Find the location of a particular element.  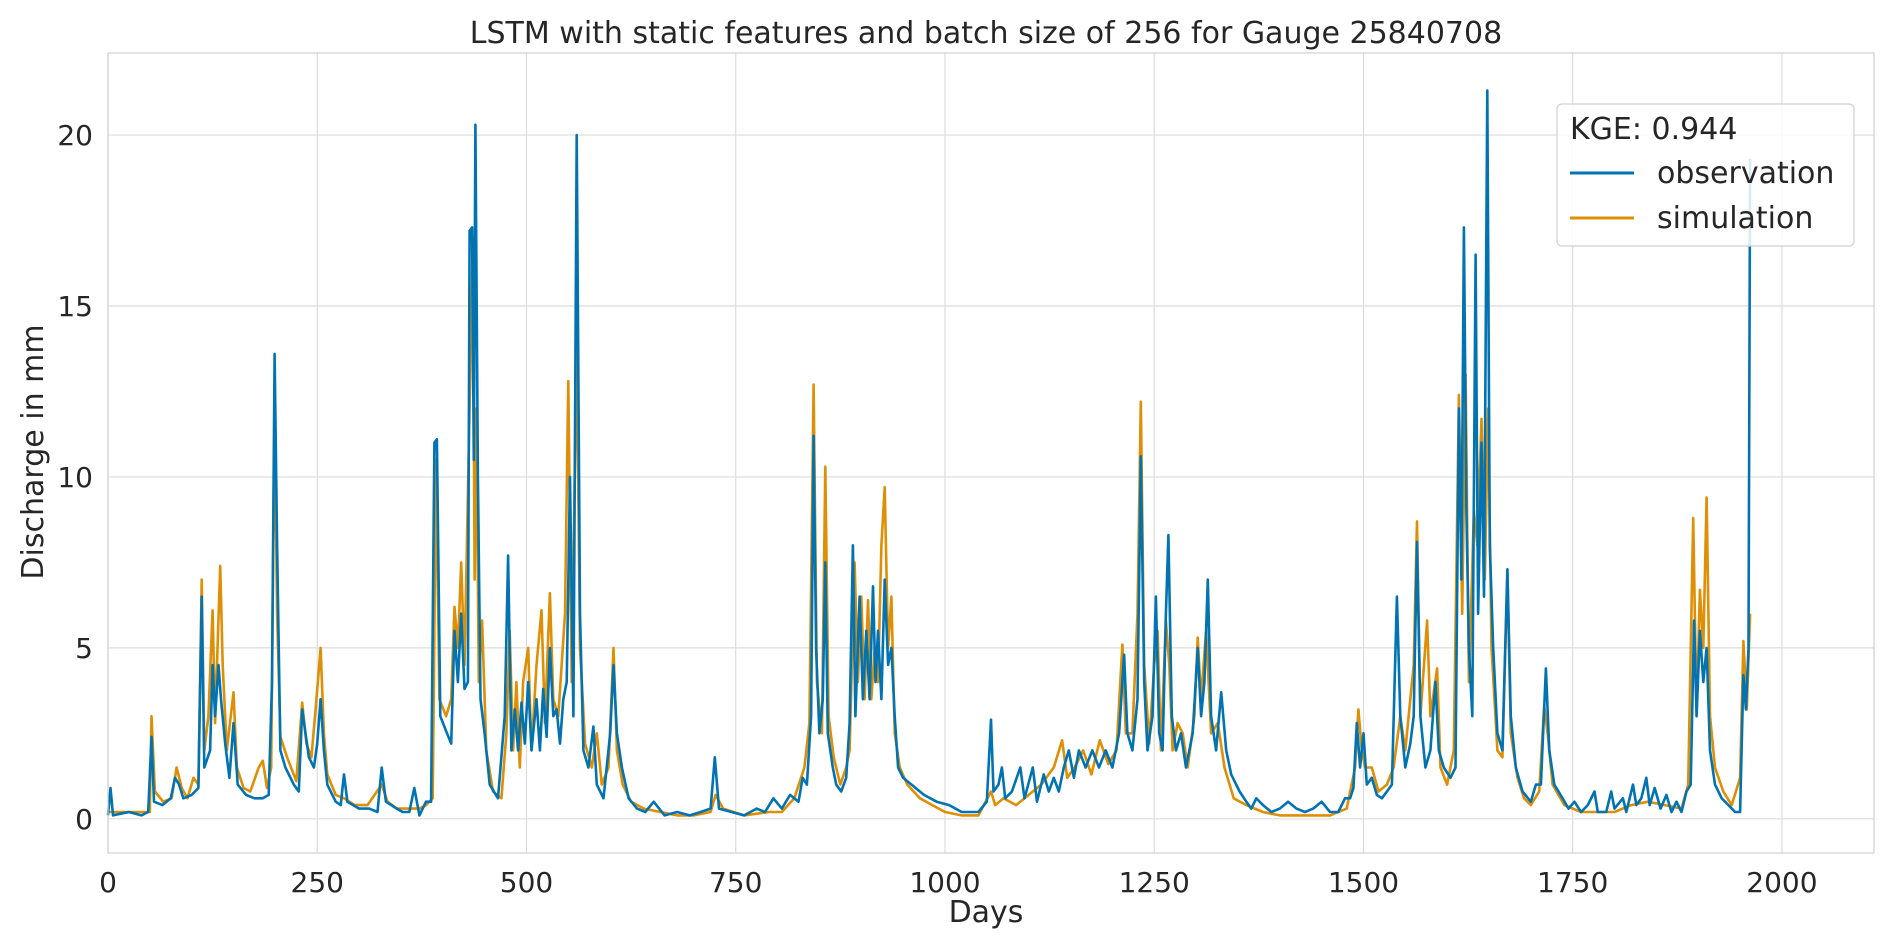

x-tick-label: 500 is located at coordinates (526, 882).